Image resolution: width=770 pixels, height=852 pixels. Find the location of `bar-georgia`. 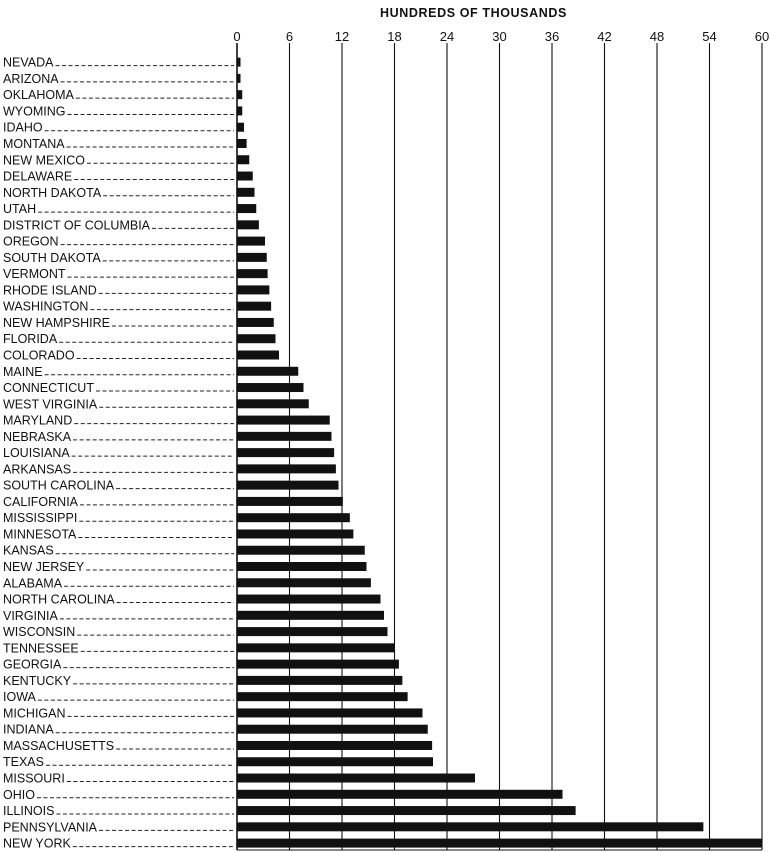

bar-georgia is located at coordinates (318, 664).